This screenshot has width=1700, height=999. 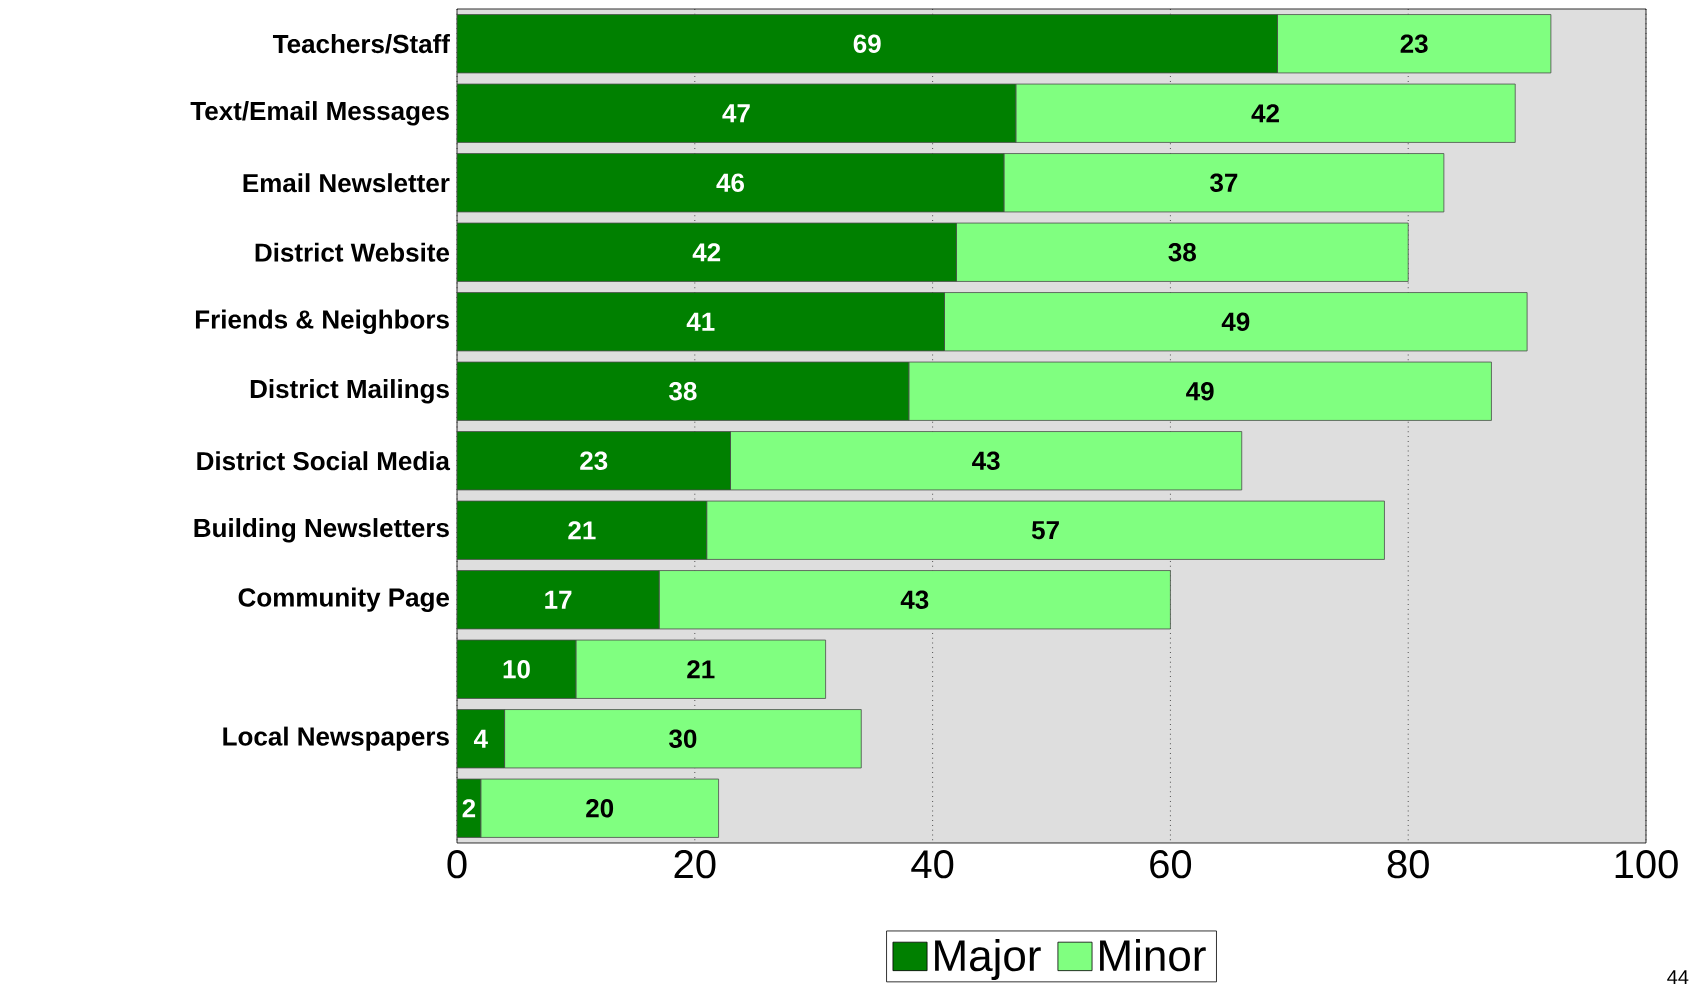 I want to click on x-tick-label: 0, so click(x=457, y=864).